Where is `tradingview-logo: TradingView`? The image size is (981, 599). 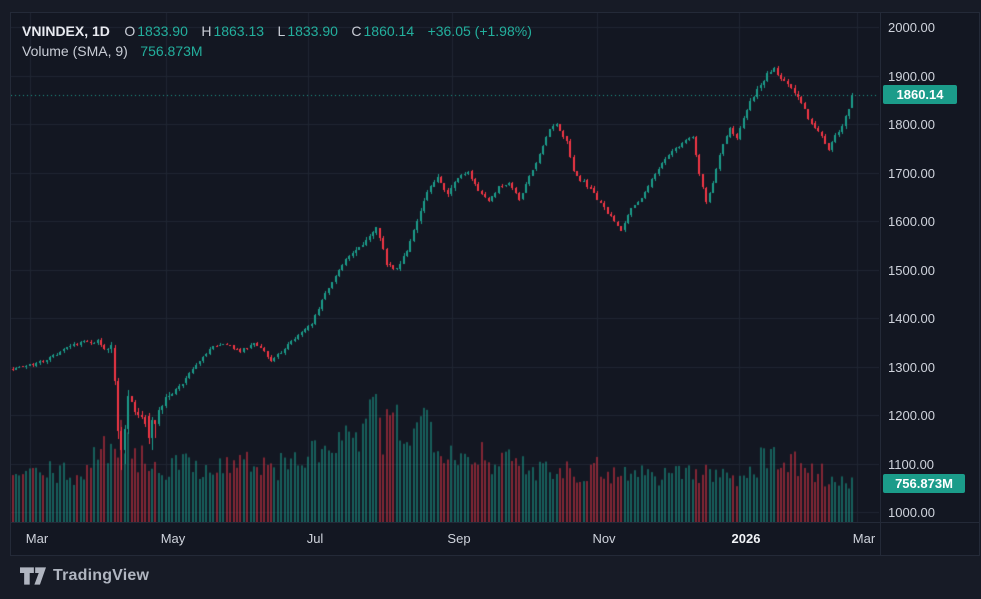 tradingview-logo: TradingView is located at coordinates (84, 576).